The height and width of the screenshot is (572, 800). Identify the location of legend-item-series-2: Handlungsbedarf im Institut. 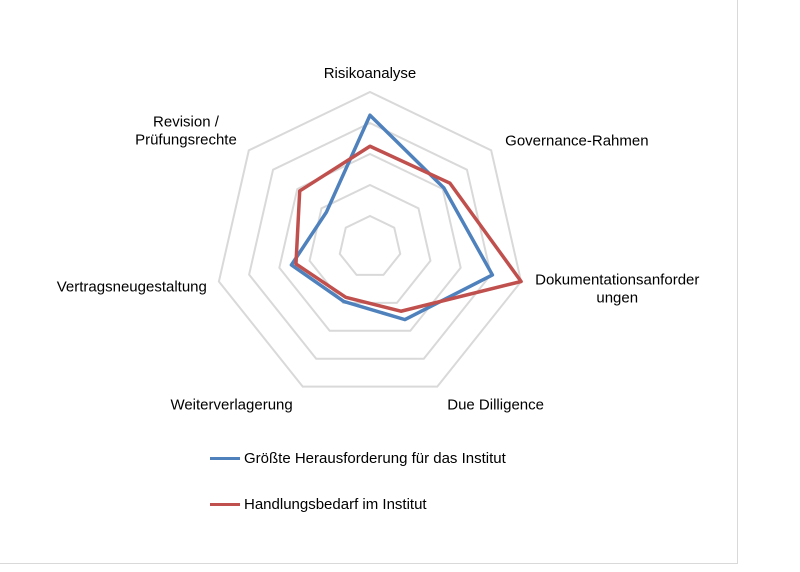
(318, 504).